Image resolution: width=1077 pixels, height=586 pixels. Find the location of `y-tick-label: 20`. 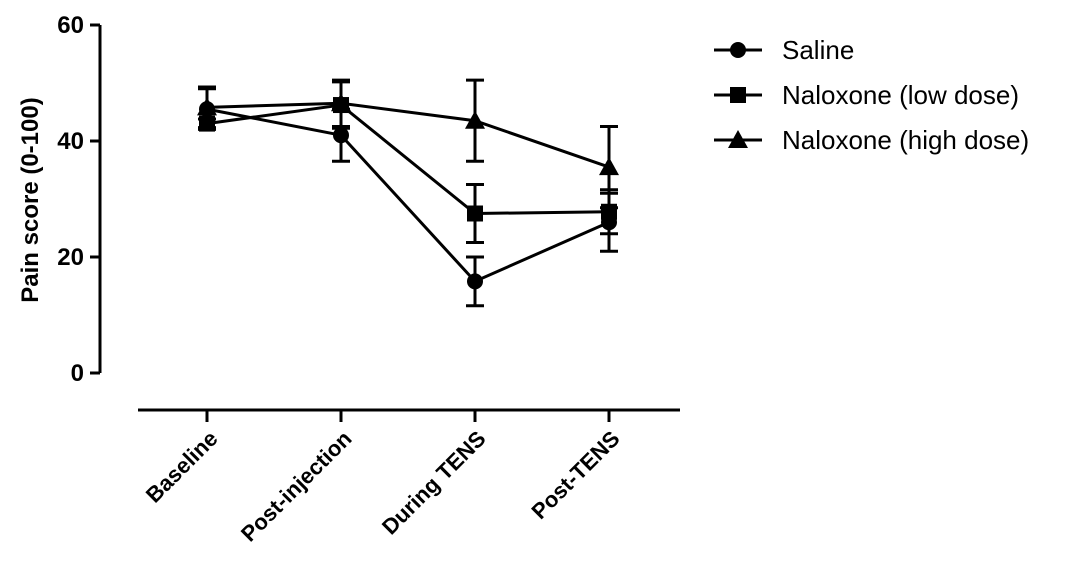

y-tick-label: 20 is located at coordinates (70, 257).